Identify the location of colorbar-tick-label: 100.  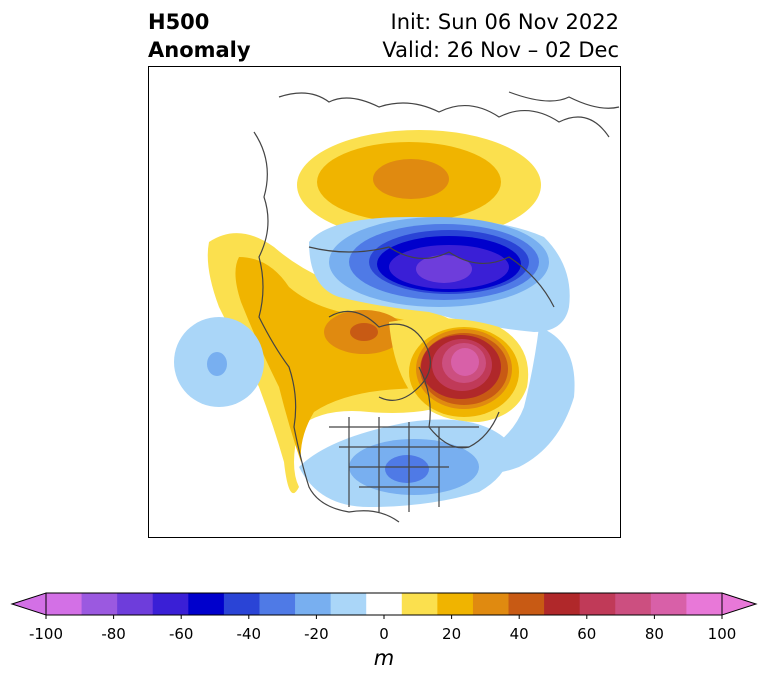
(722, 634).